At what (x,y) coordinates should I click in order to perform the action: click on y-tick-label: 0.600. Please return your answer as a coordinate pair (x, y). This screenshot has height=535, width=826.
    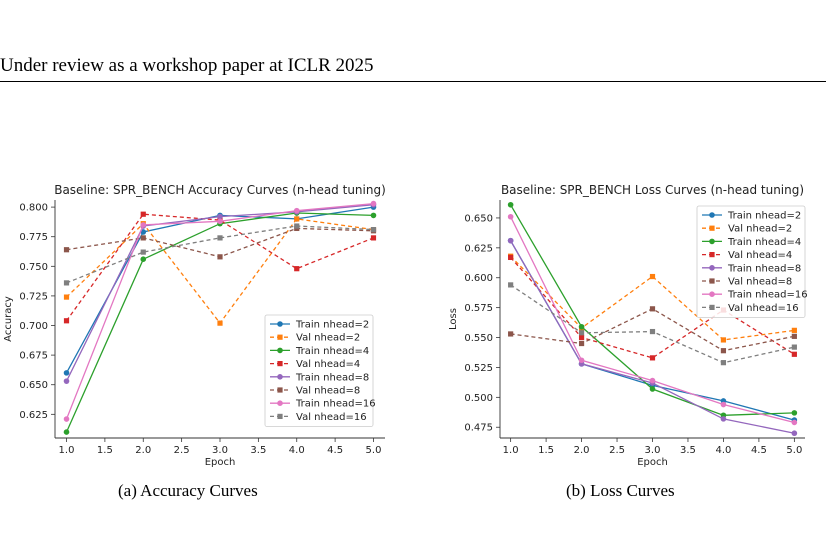
    Looking at the image, I should click on (478, 278).